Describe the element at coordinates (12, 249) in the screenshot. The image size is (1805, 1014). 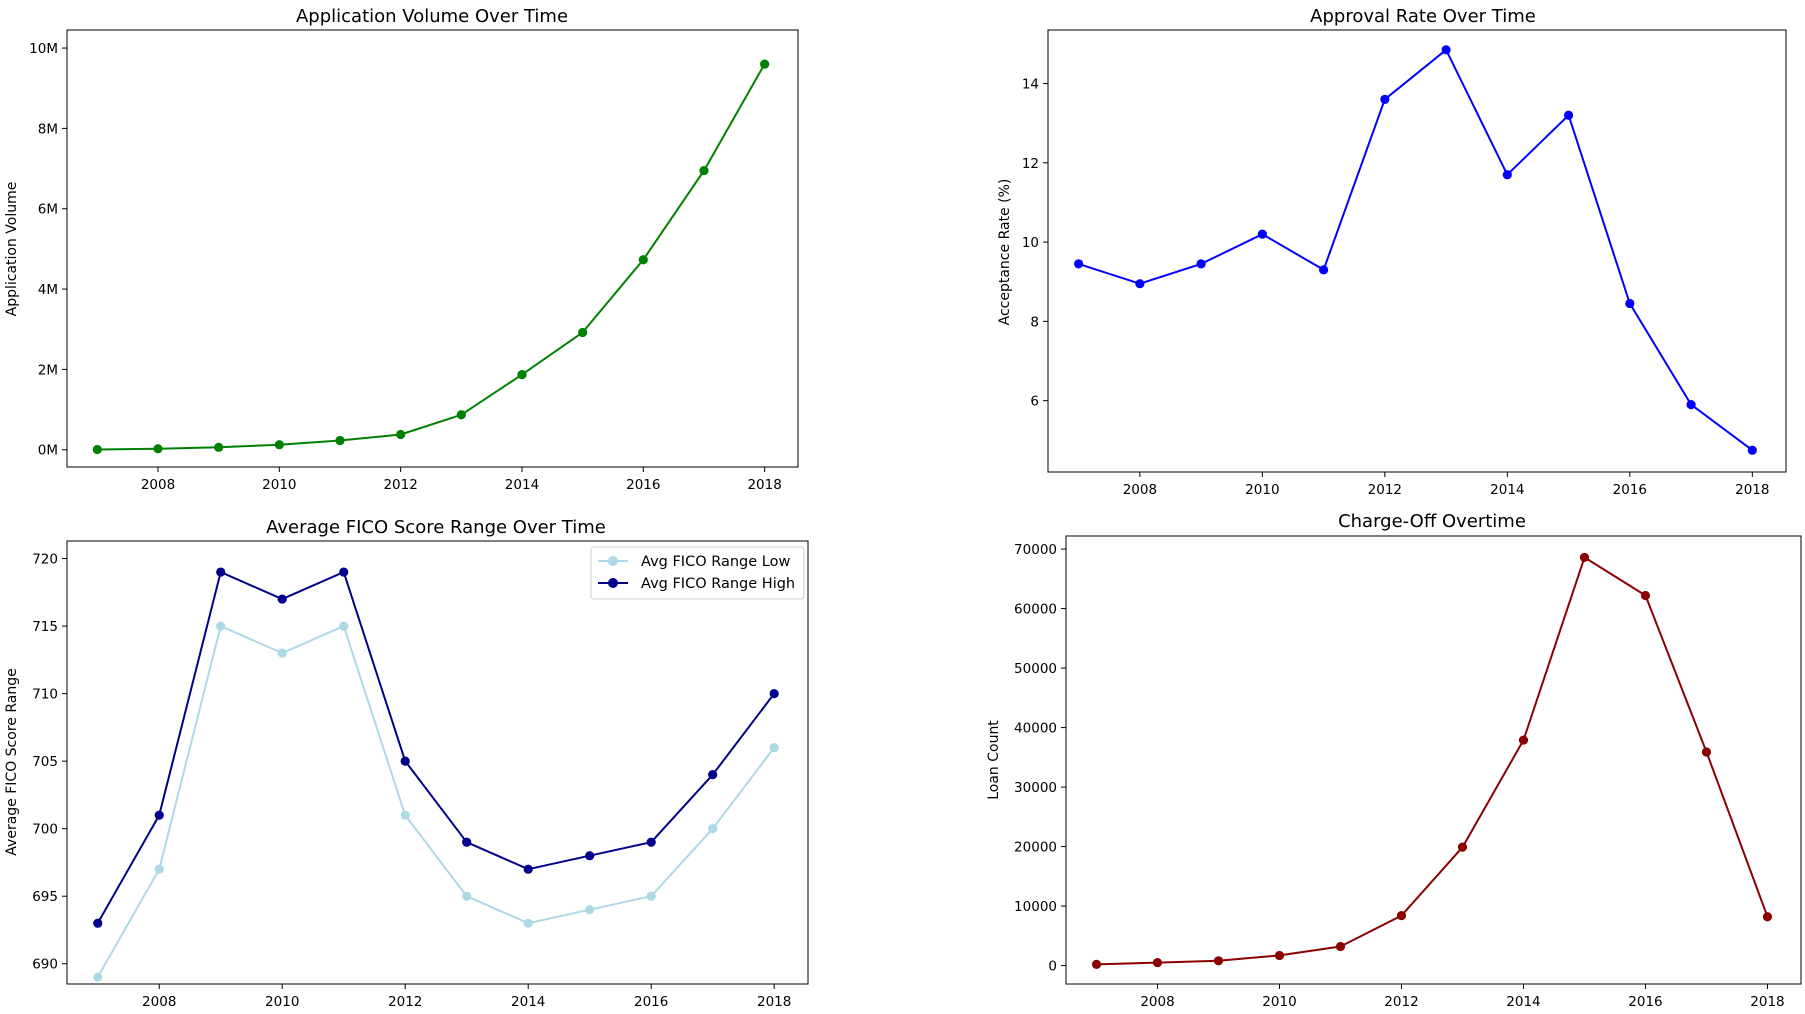
I see `y-axis-label: Application Volume` at that location.